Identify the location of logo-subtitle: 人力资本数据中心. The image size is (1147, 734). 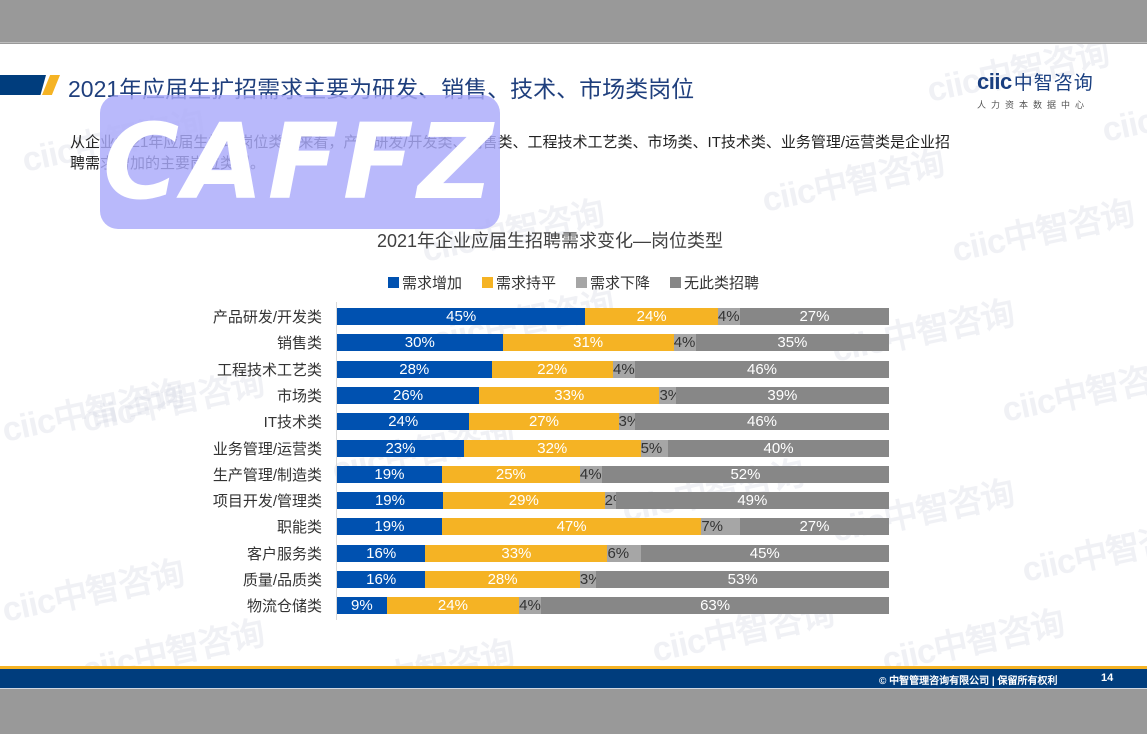
(1033, 105).